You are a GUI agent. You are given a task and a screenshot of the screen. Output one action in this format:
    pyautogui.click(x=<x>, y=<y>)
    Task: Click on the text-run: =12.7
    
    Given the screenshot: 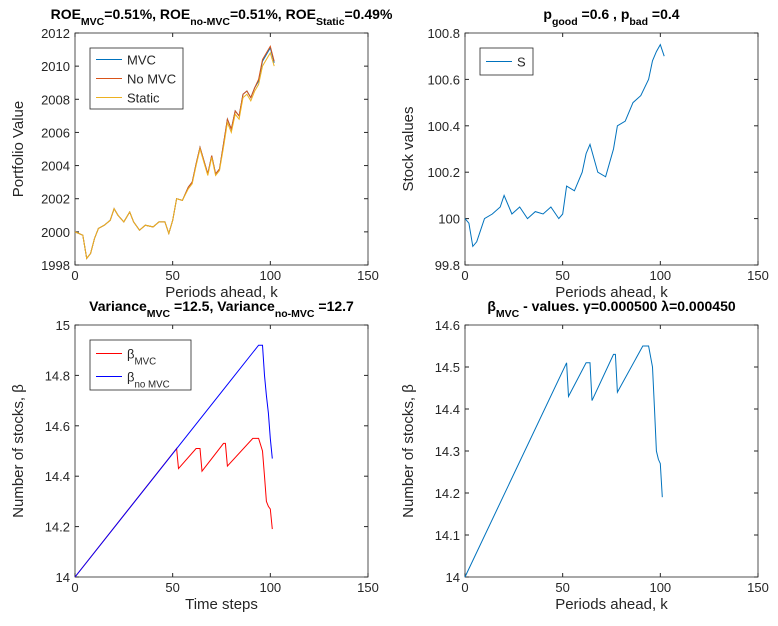 What is the action you would take?
    pyautogui.click(x=335, y=306)
    